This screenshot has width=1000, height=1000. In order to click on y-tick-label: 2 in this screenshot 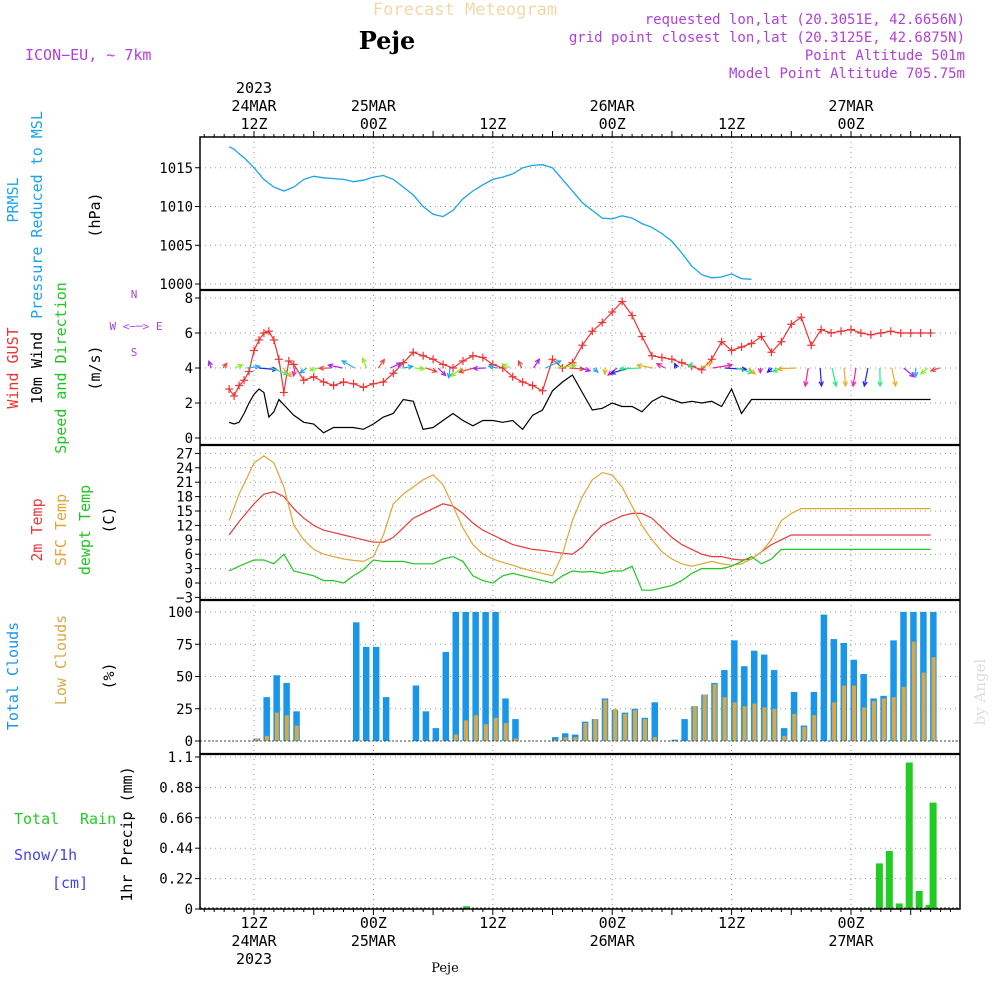, I will do `click(189, 404)`.